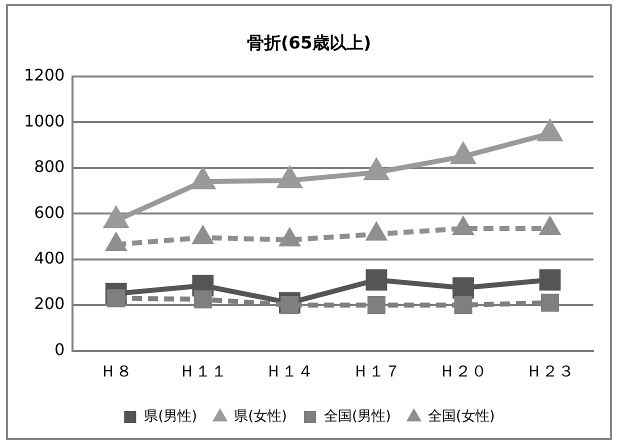  What do you see at coordinates (171, 416) in the screenshot?
I see `legend-label: 県(男性)` at bounding box center [171, 416].